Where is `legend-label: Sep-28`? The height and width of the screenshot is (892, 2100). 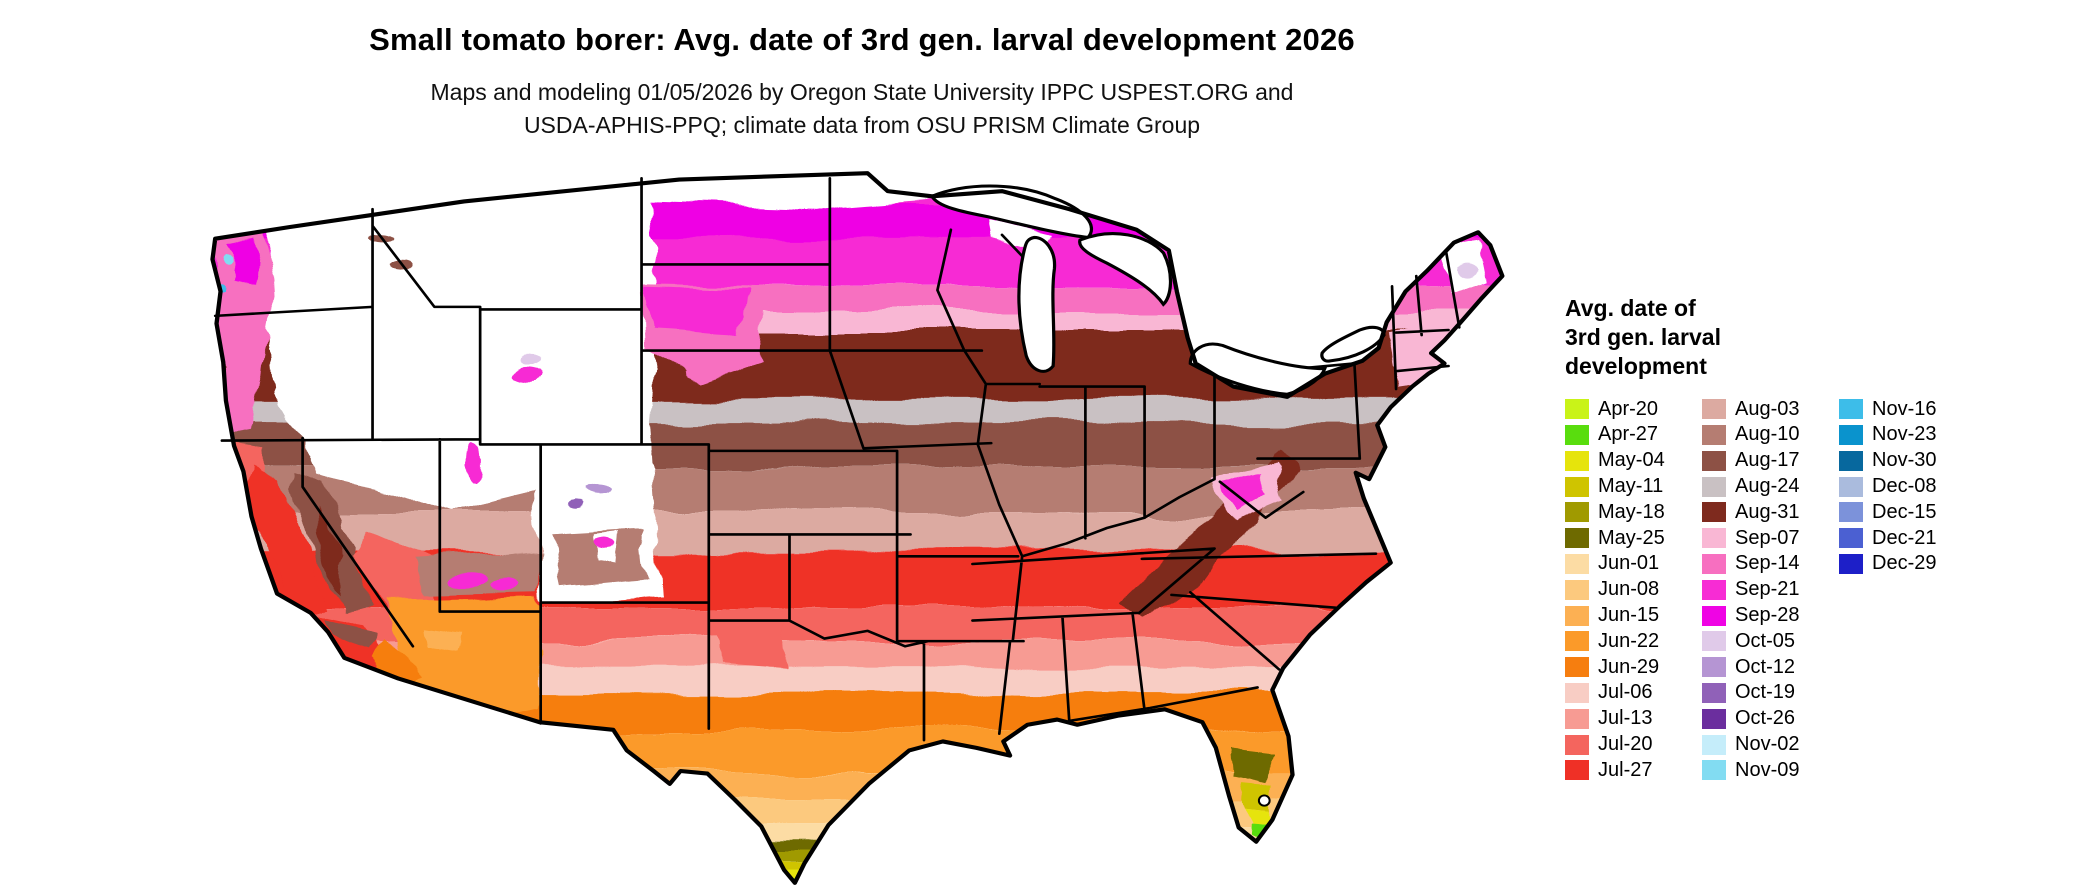
legend-label: Sep-28 is located at coordinates (1767, 615).